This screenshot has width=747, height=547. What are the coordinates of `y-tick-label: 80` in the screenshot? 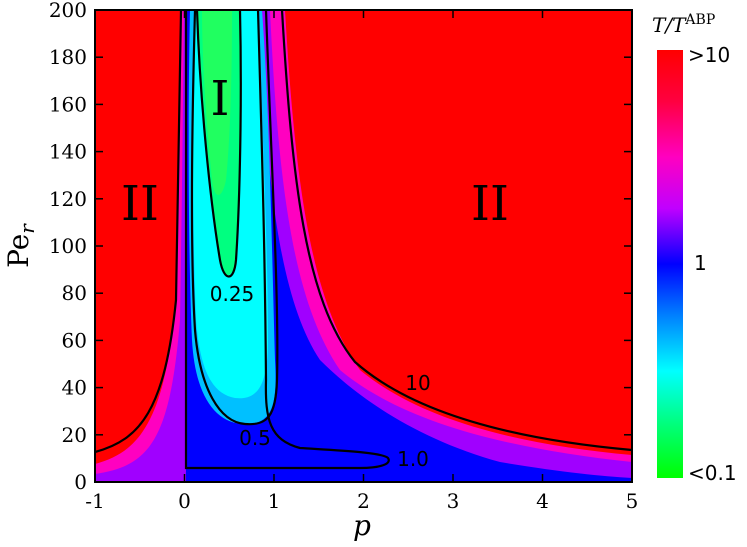 It's located at (74, 293).